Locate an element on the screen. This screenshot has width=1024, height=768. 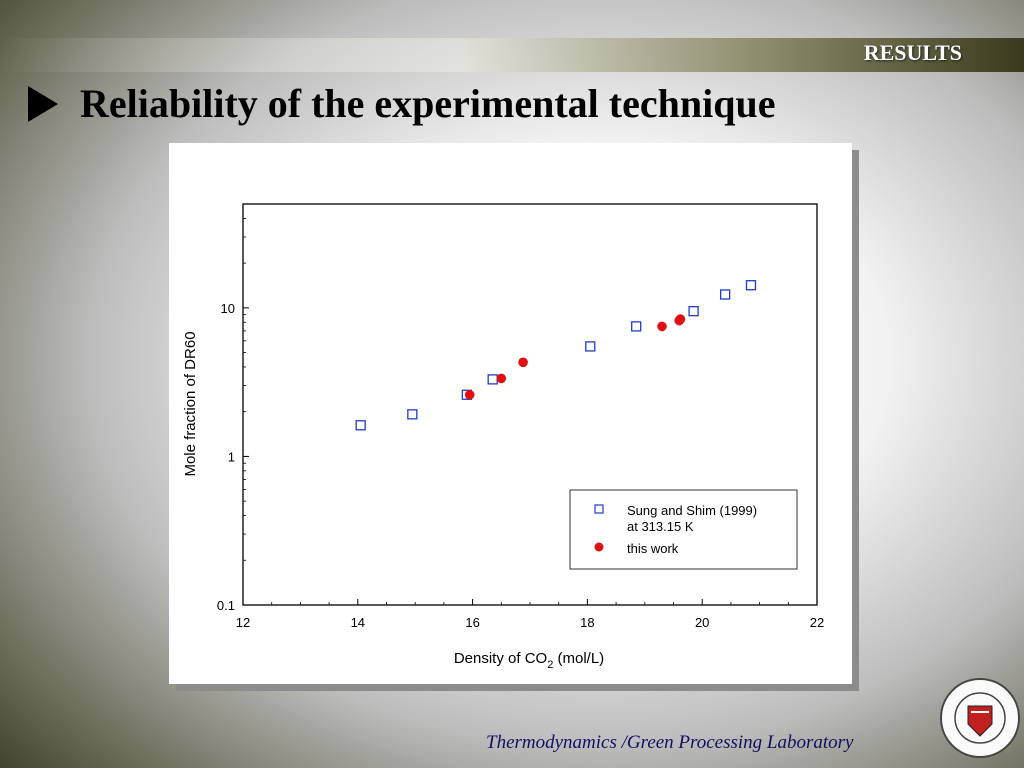
section-label: RESULTS is located at coordinates (912, 52).